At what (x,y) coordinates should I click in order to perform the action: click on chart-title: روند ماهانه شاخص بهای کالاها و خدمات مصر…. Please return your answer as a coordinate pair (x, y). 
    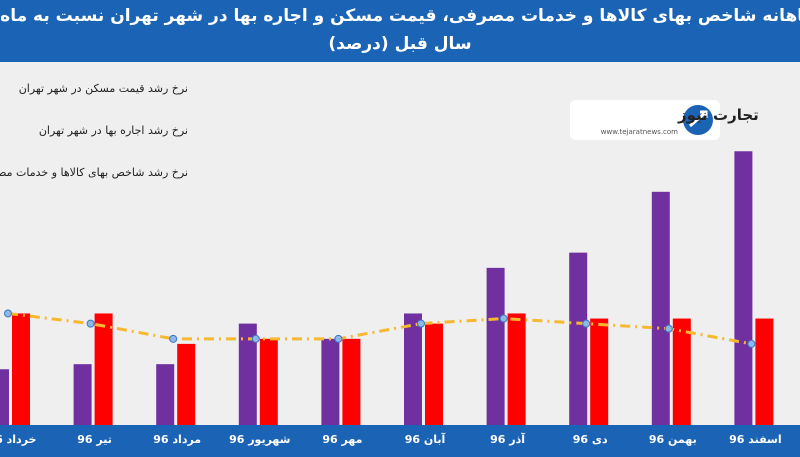
    Looking at the image, I should click on (400, 30).